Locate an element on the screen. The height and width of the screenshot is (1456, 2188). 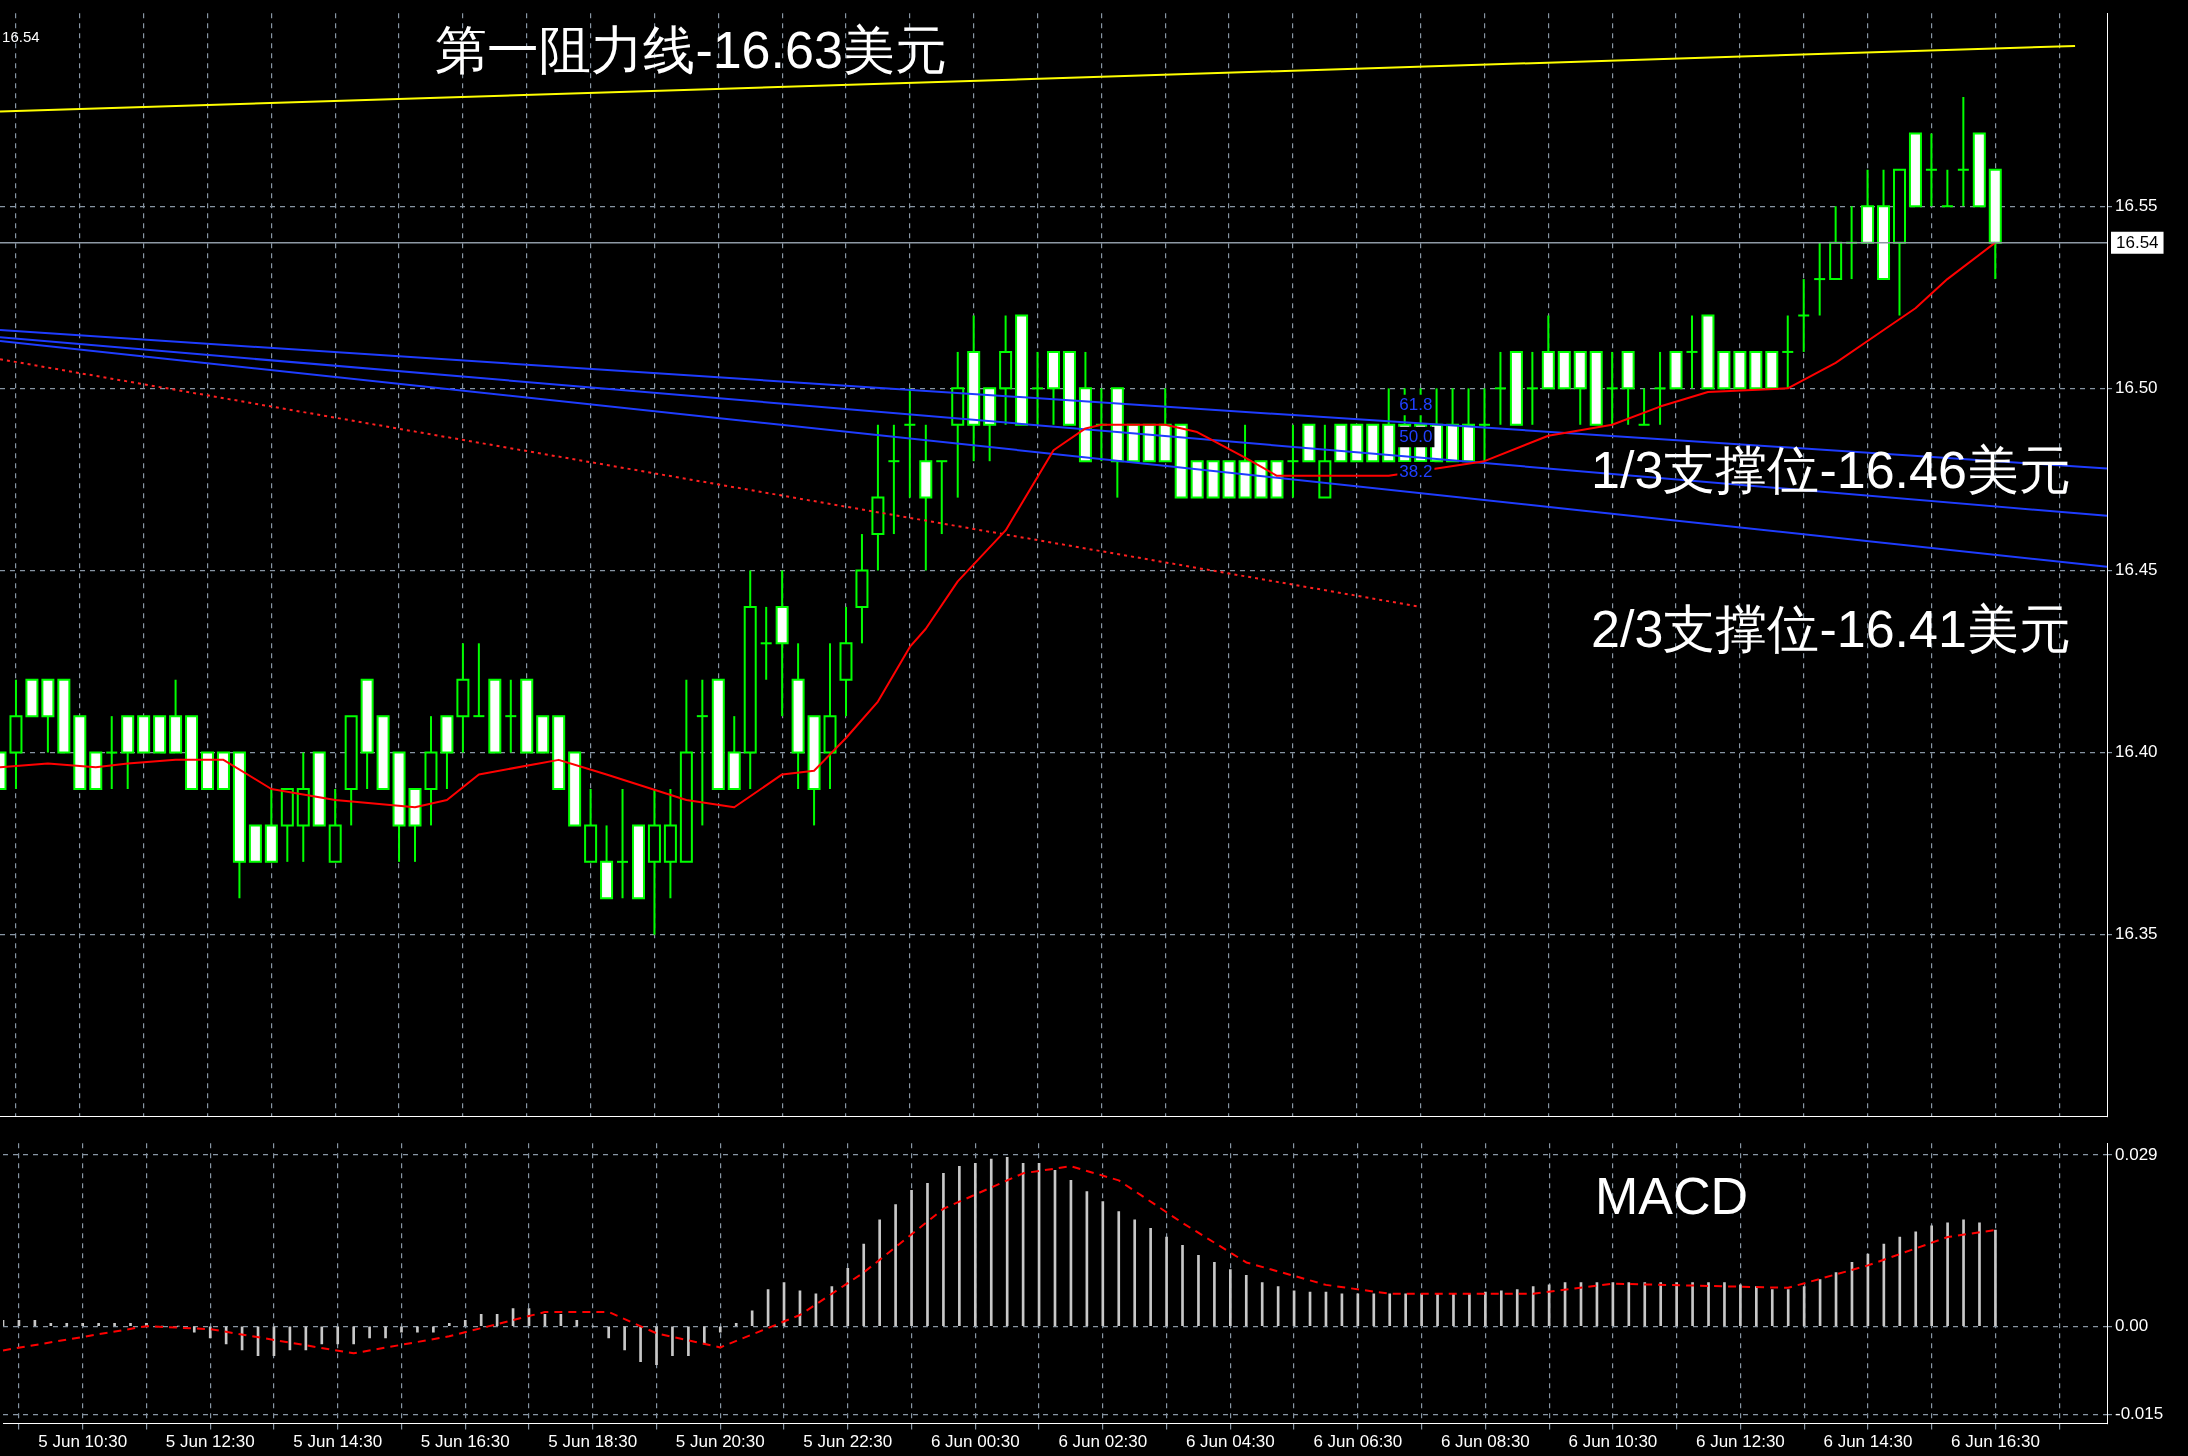
x-tick-label: 5 Jun 20:30 is located at coordinates (720, 1442).